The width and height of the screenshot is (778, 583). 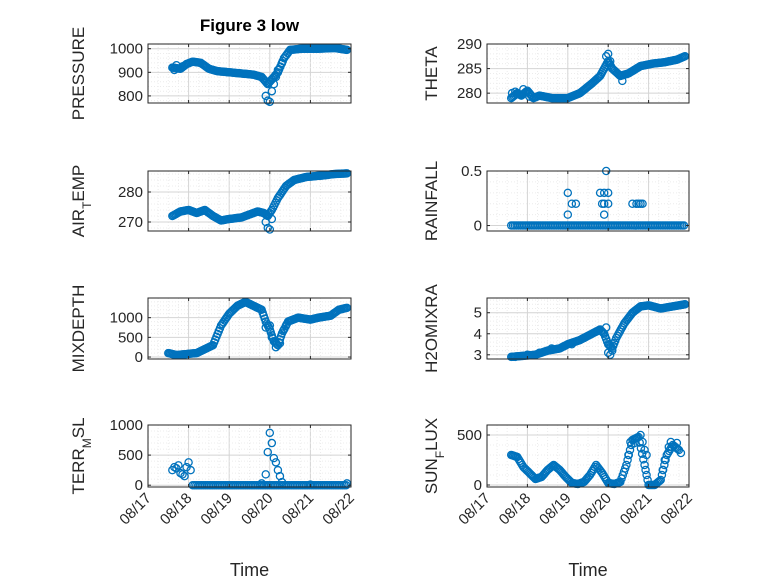 What do you see at coordinates (87, 443) in the screenshot?
I see `y-label-subscript: M` at bounding box center [87, 443].